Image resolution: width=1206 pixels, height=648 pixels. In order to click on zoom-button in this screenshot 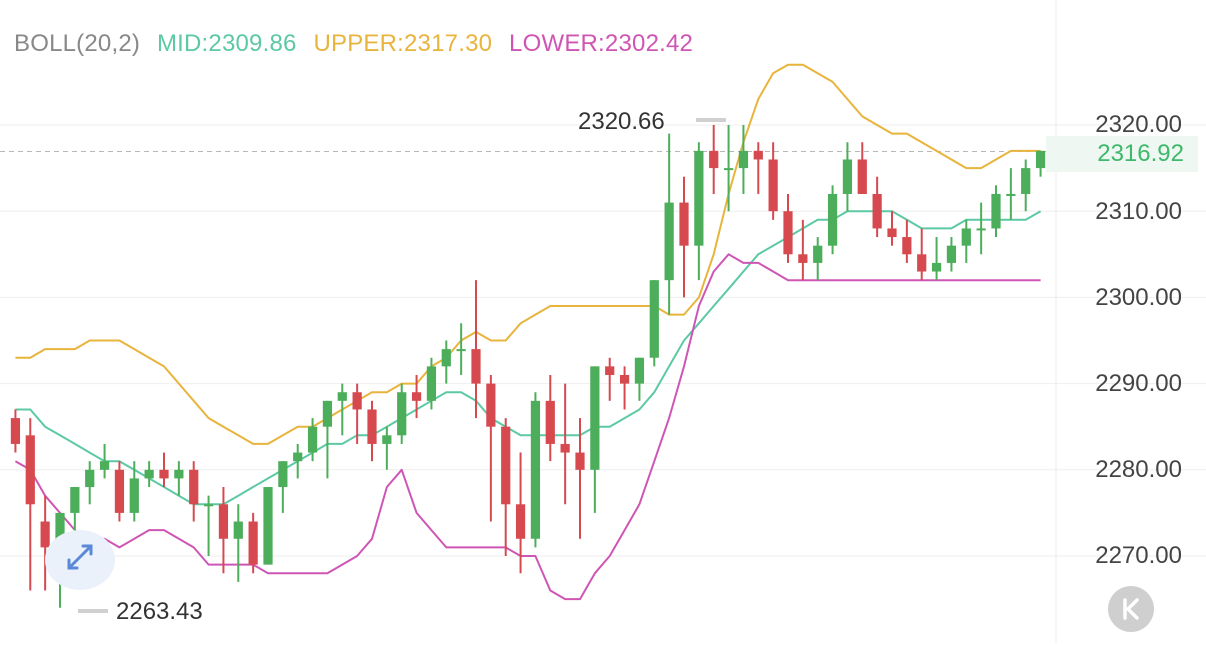, I will do `click(80, 560)`.